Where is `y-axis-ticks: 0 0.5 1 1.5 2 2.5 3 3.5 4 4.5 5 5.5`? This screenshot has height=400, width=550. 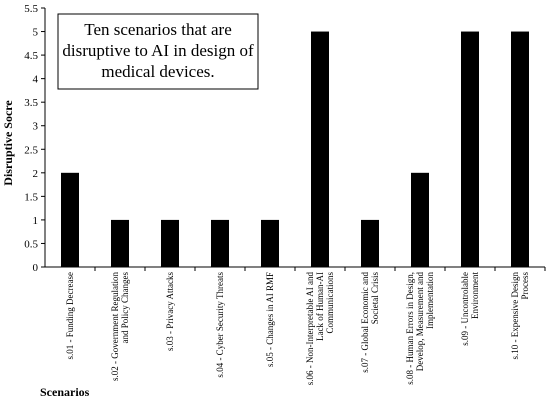 y-axis-ticks: 0 0.5 1 1.5 2 2.5 3 3.5 4 4.5 5 5.5 is located at coordinates (34, 138).